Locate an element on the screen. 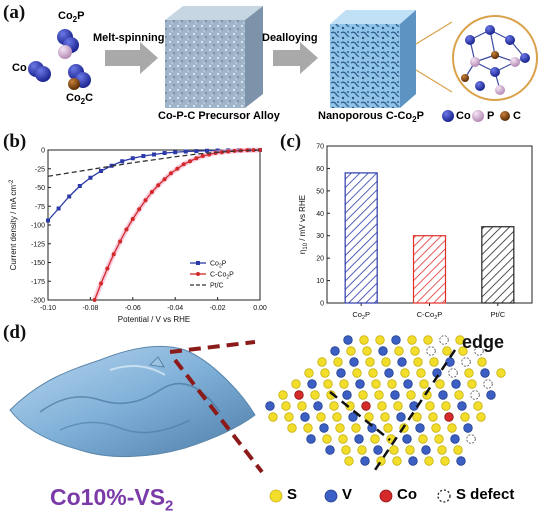 The width and height of the screenshot is (550, 519). legend-s-label: S is located at coordinates (292, 494).